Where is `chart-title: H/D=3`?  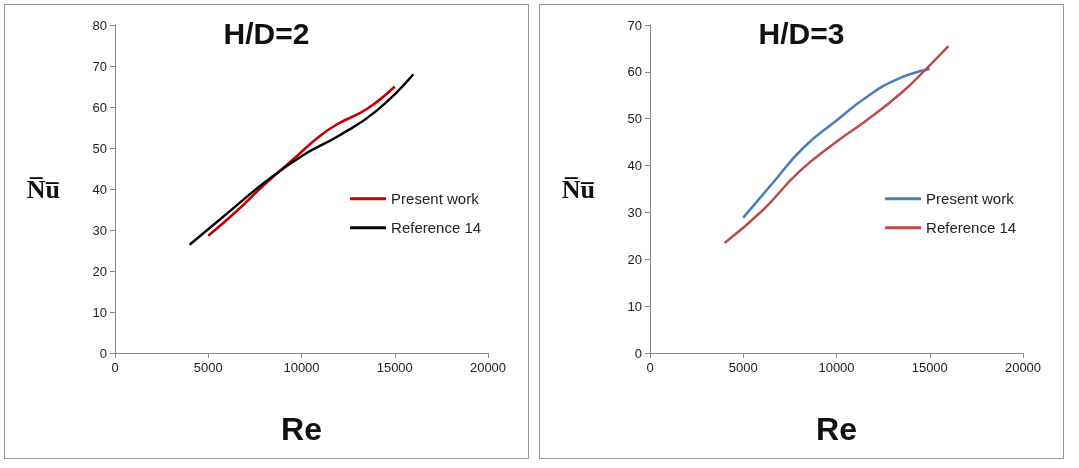 chart-title: H/D=3 is located at coordinates (801, 33).